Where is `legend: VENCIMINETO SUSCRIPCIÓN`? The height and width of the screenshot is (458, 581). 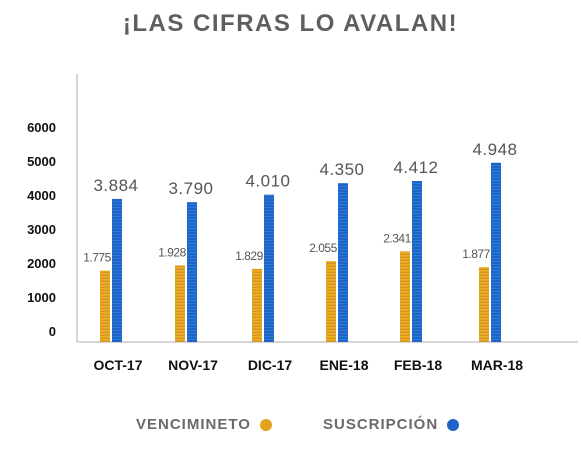
legend: VENCIMINETO SUSCRIPCIÓN is located at coordinates (290, 428).